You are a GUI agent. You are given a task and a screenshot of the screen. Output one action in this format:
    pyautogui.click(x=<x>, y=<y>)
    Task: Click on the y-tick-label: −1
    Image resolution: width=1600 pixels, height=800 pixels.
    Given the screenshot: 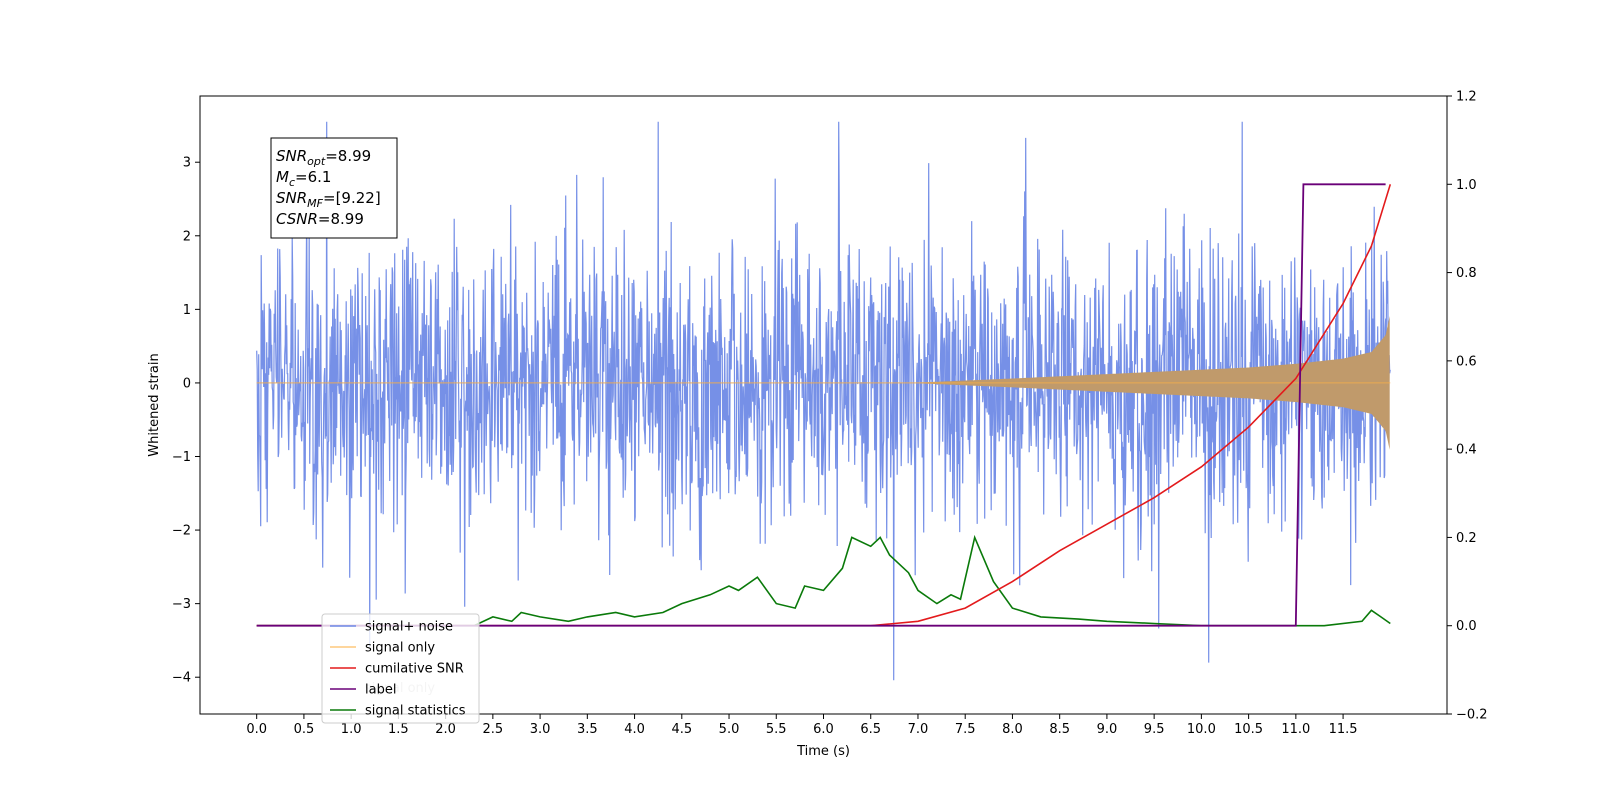 What is the action you would take?
    pyautogui.click(x=181, y=457)
    